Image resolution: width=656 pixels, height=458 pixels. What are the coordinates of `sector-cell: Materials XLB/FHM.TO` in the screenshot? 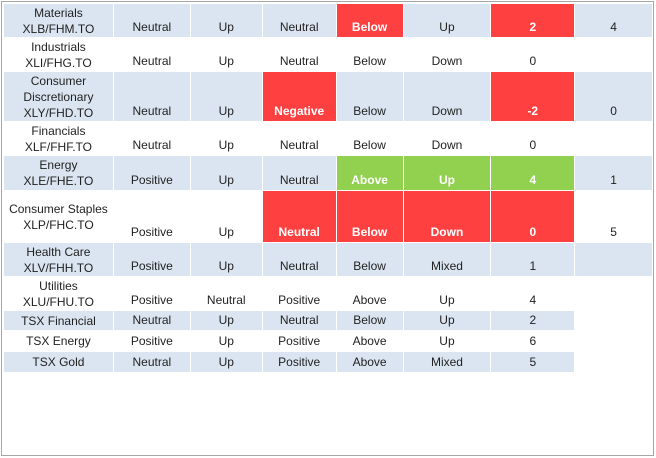 It's located at (58, 20).